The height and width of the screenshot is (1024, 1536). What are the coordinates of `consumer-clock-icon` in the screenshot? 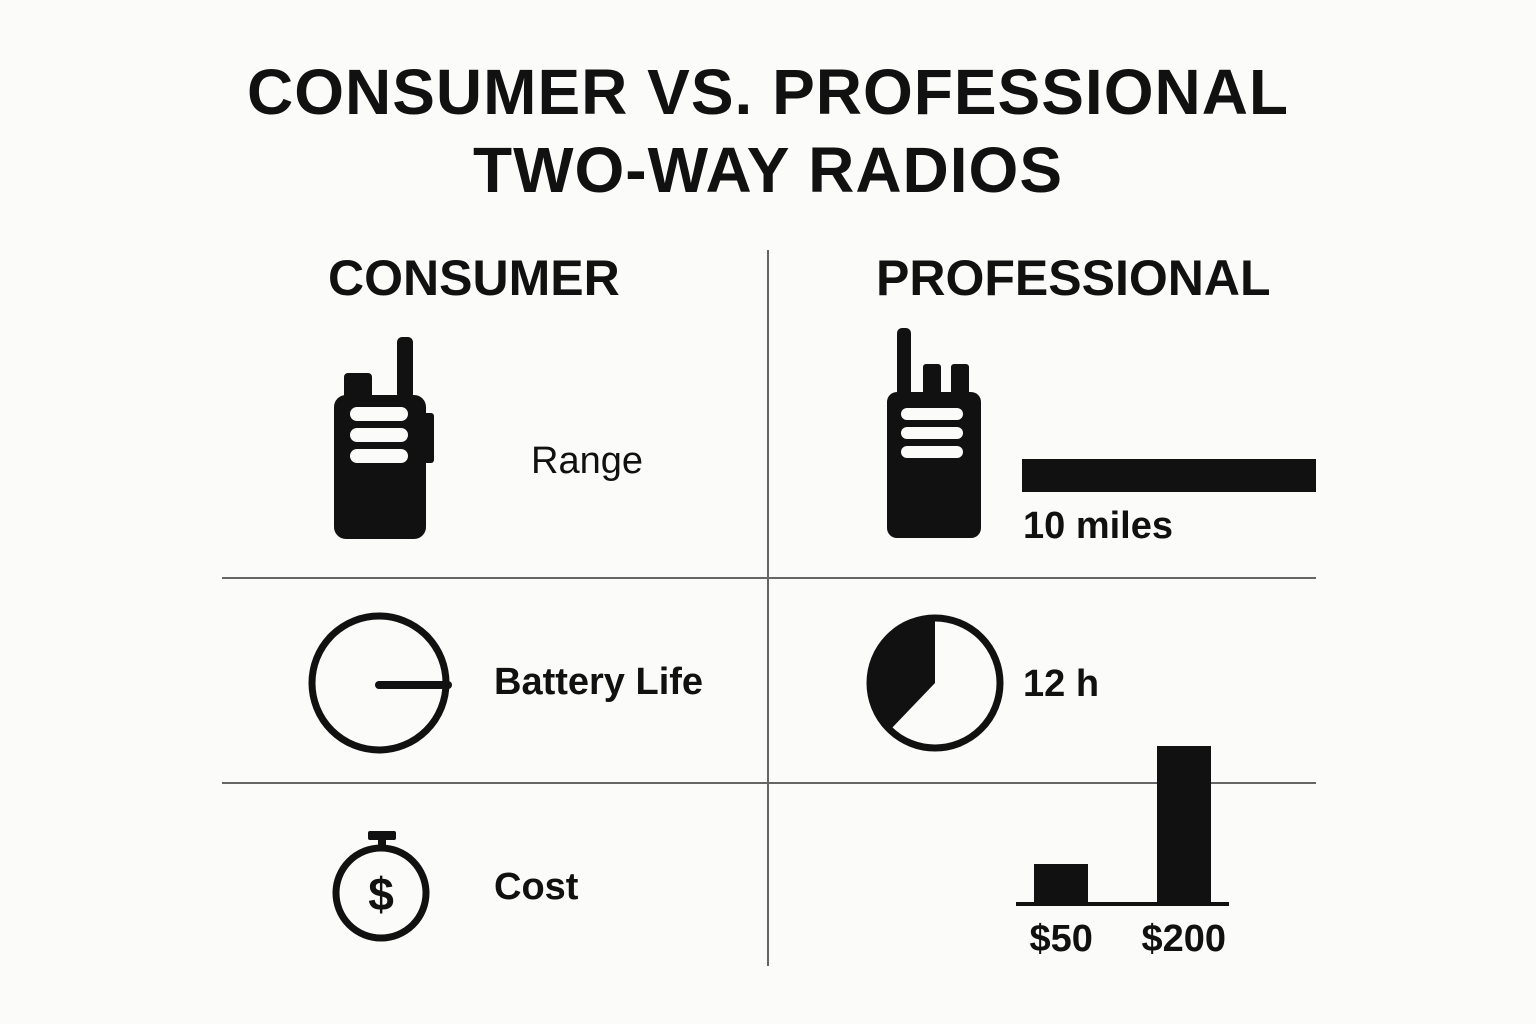 It's located at (380, 683).